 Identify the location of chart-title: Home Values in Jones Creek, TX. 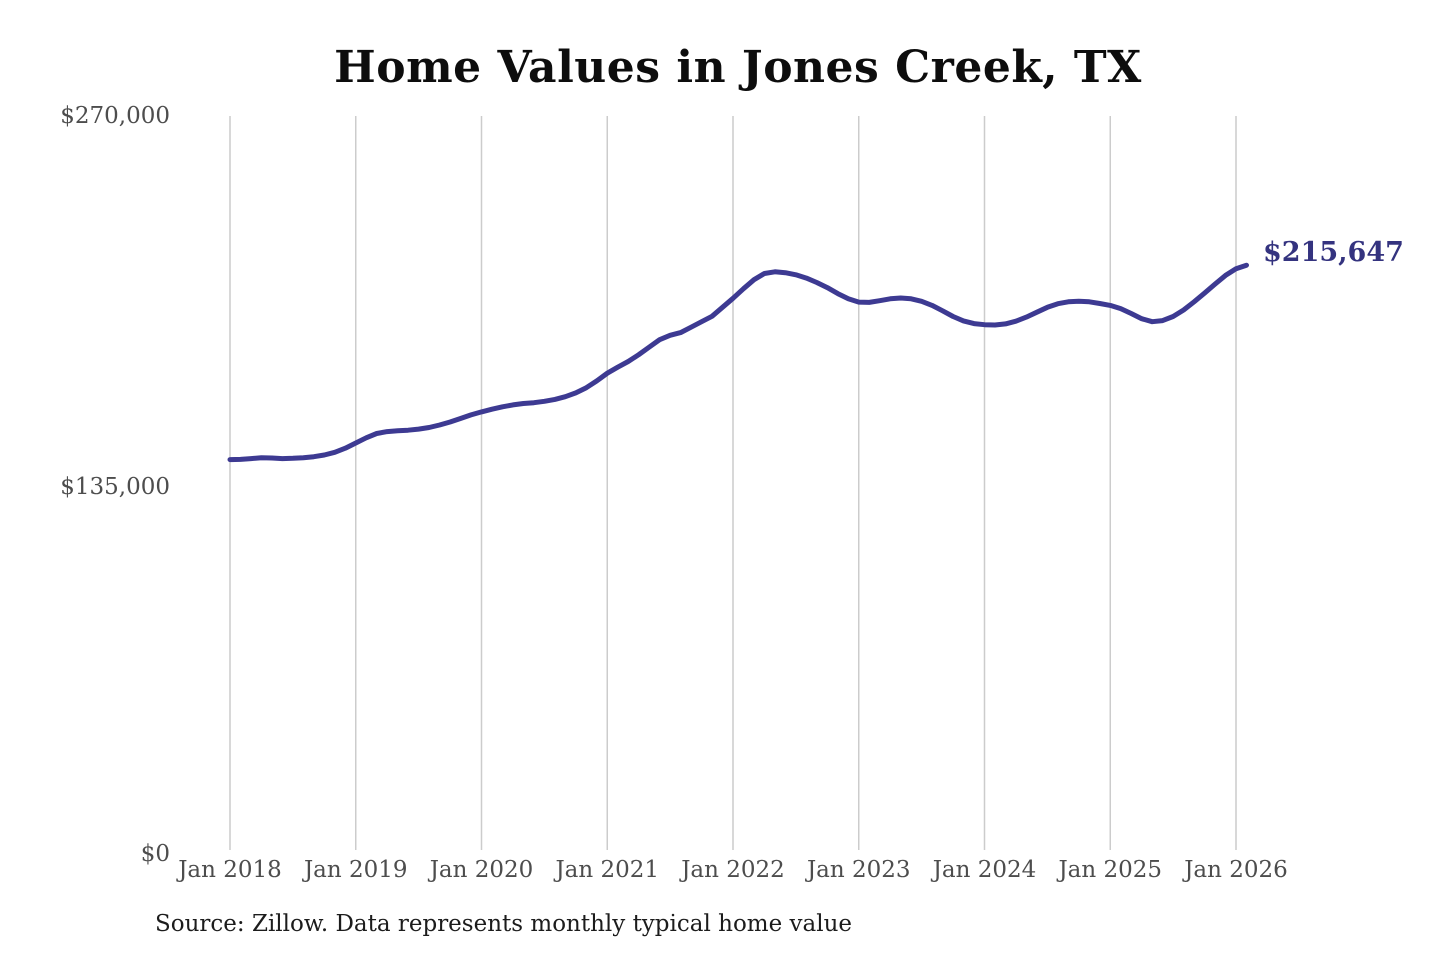
(738, 67).